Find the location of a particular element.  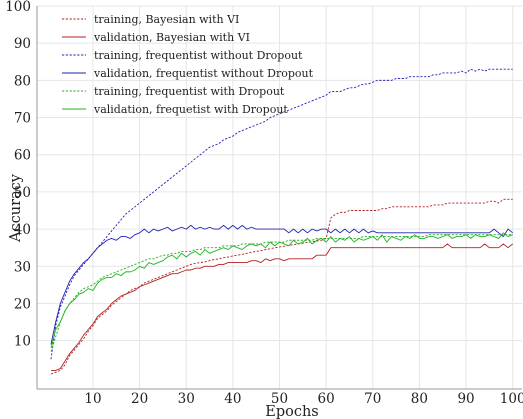

legend-label-2: validation, Bayesian with VI is located at coordinates (171, 37).